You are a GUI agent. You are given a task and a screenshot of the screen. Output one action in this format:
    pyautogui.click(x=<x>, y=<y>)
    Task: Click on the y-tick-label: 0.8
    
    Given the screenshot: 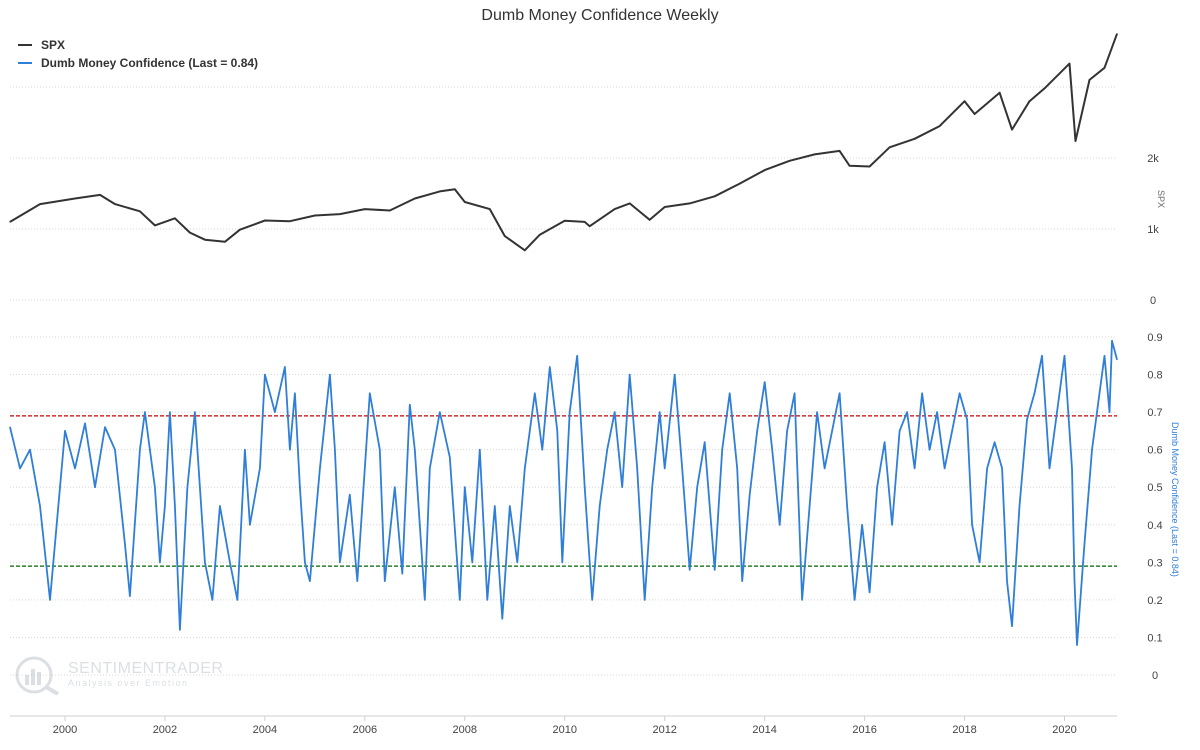 What is the action you would take?
    pyautogui.click(x=1154, y=376)
    